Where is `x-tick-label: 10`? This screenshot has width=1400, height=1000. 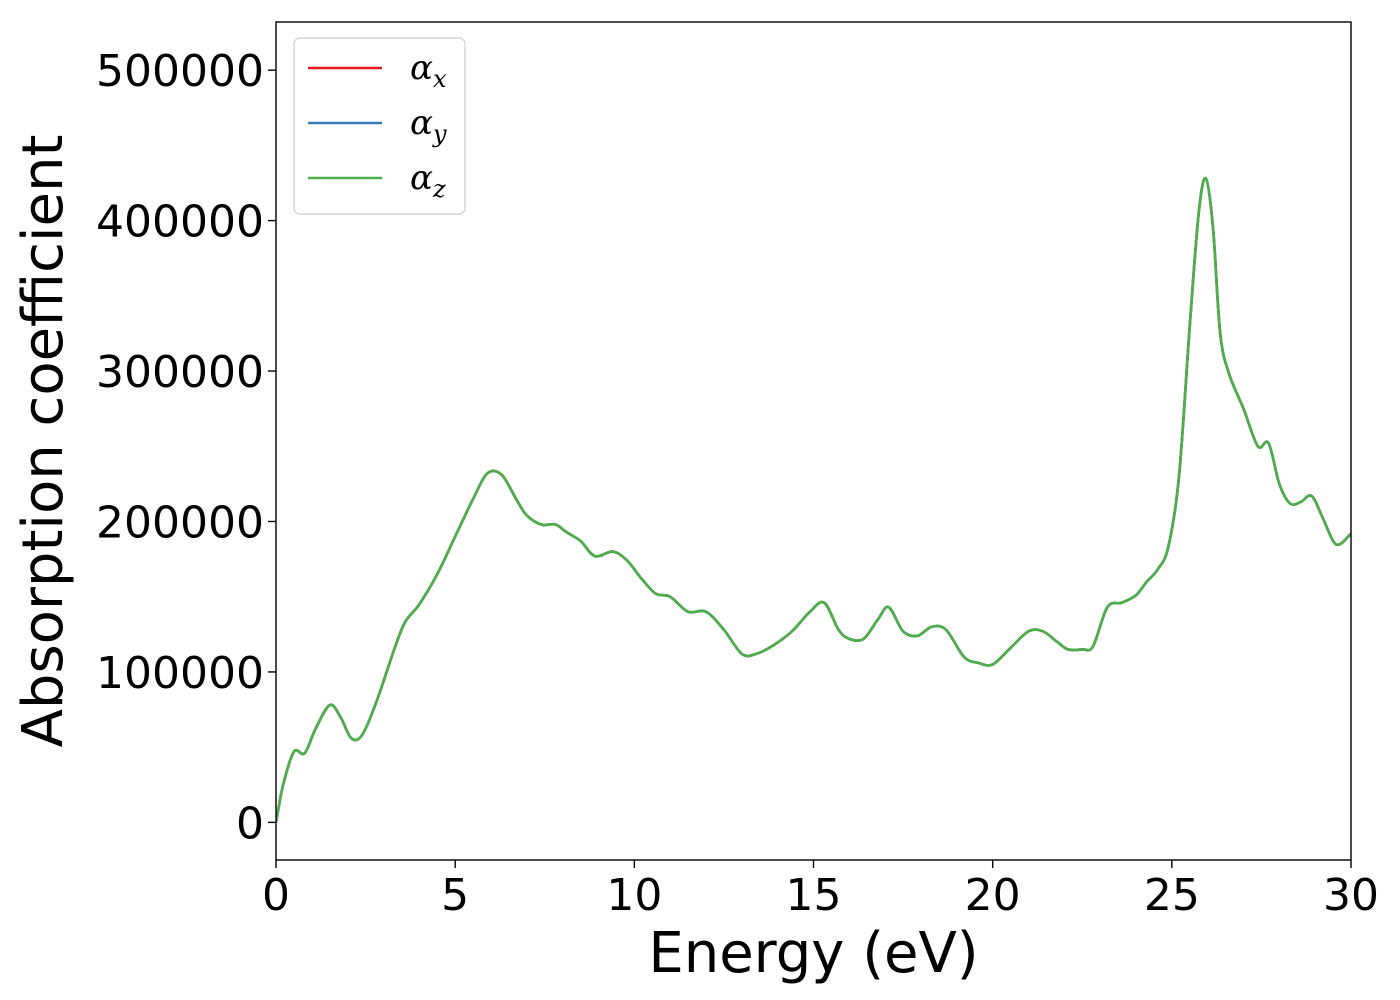
x-tick-label: 10 is located at coordinates (634, 895).